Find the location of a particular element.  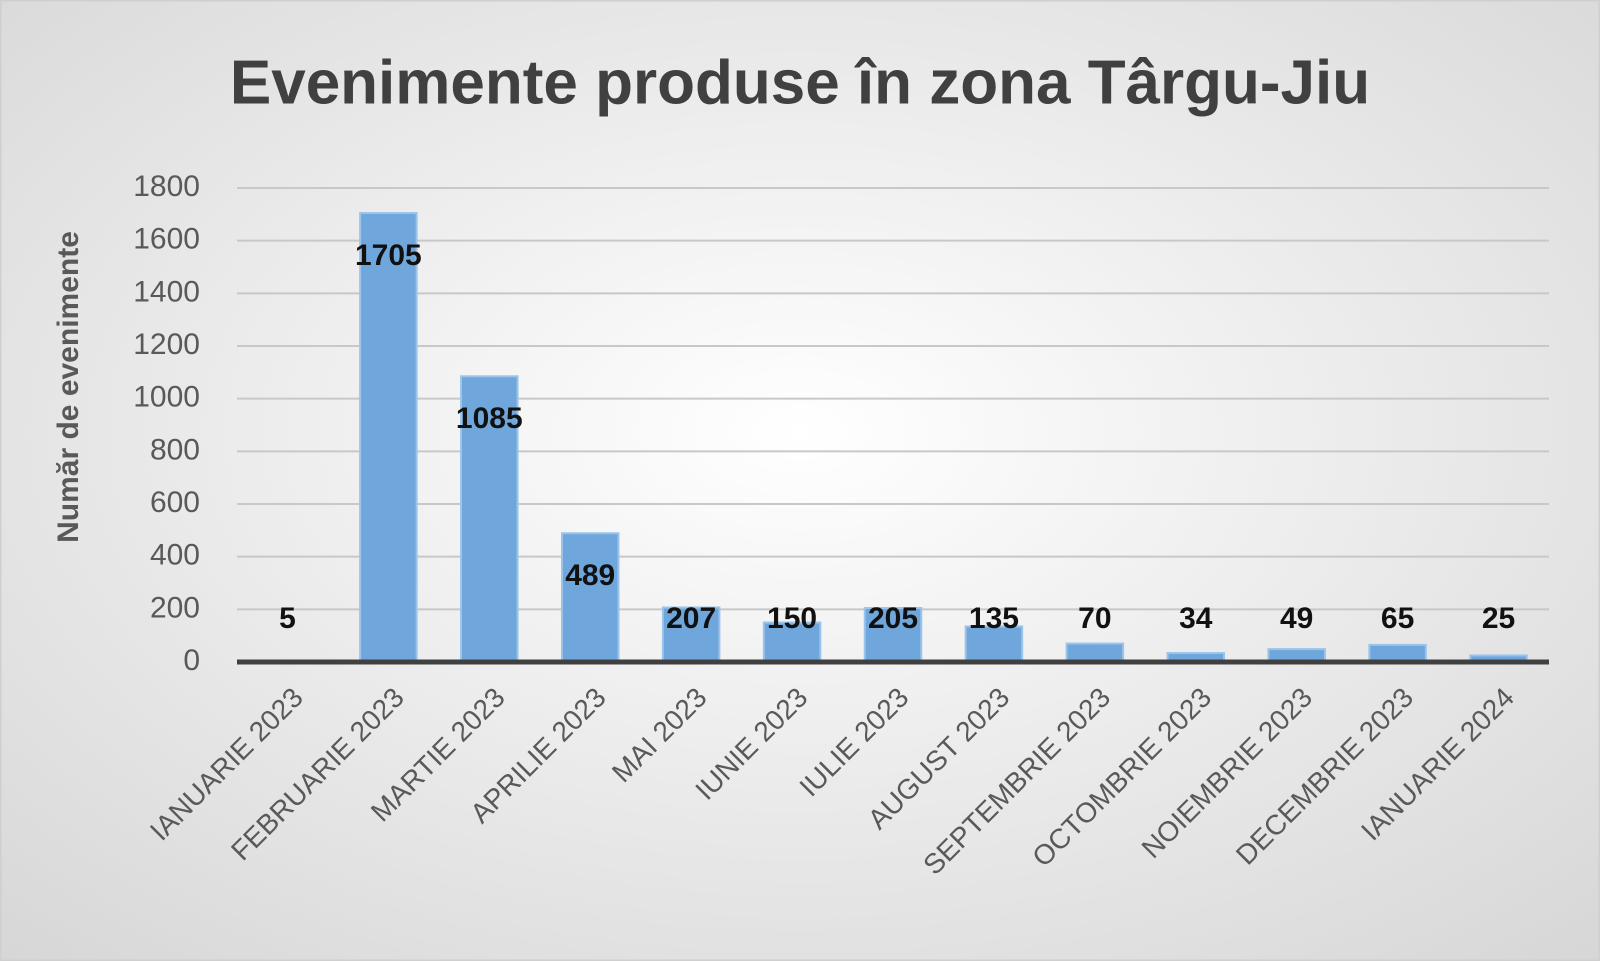

data-label: 25 is located at coordinates (1498, 618).